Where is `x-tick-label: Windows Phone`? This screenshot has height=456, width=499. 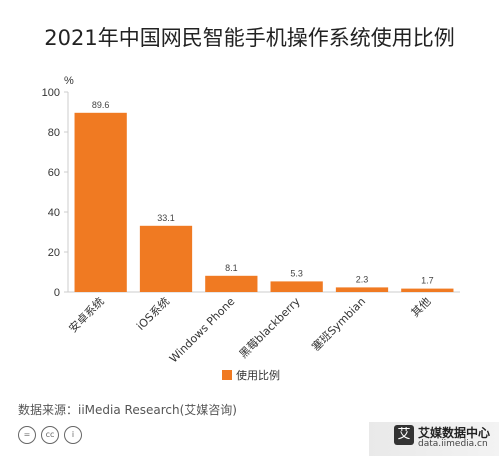
x-tick-label: Windows Phone is located at coordinates (202, 330).